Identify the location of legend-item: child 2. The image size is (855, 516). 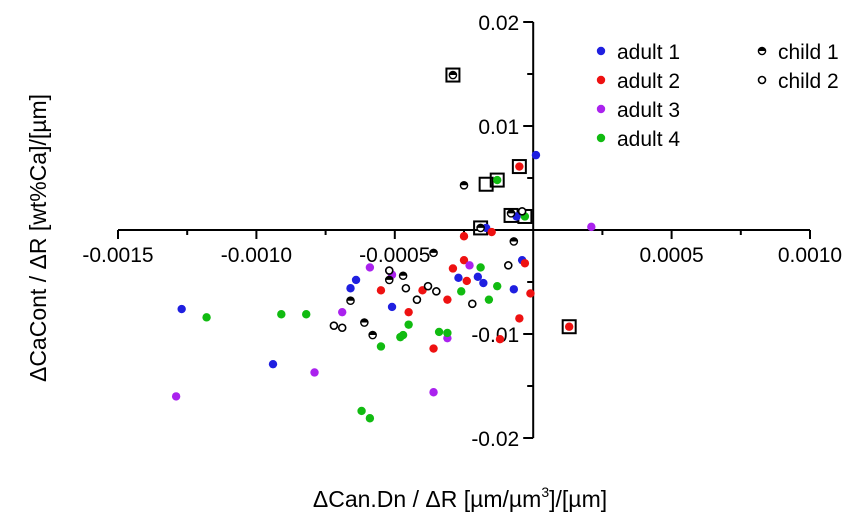
(798, 81).